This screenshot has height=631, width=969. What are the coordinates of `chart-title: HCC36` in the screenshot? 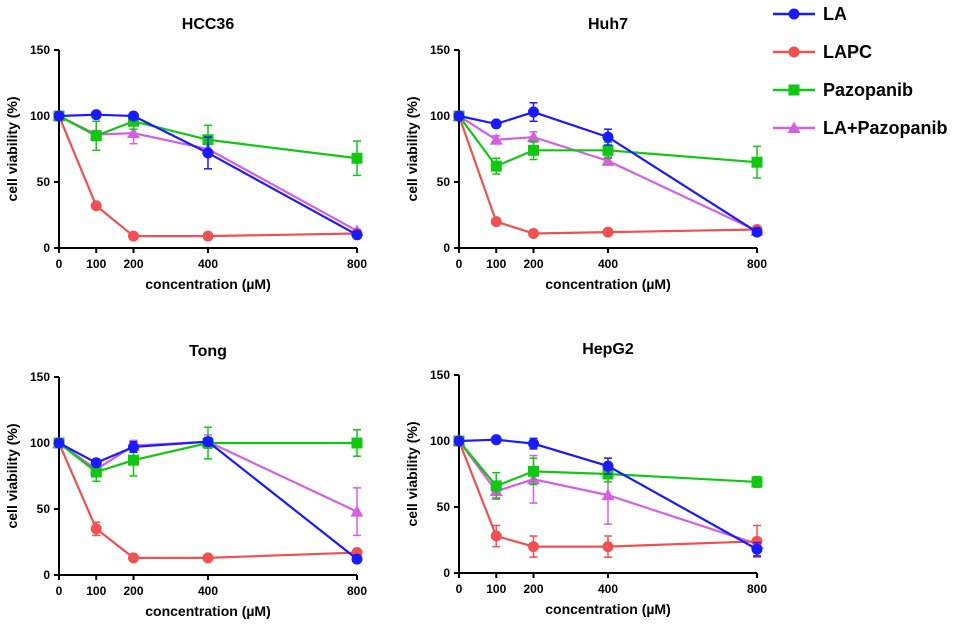 It's located at (208, 24).